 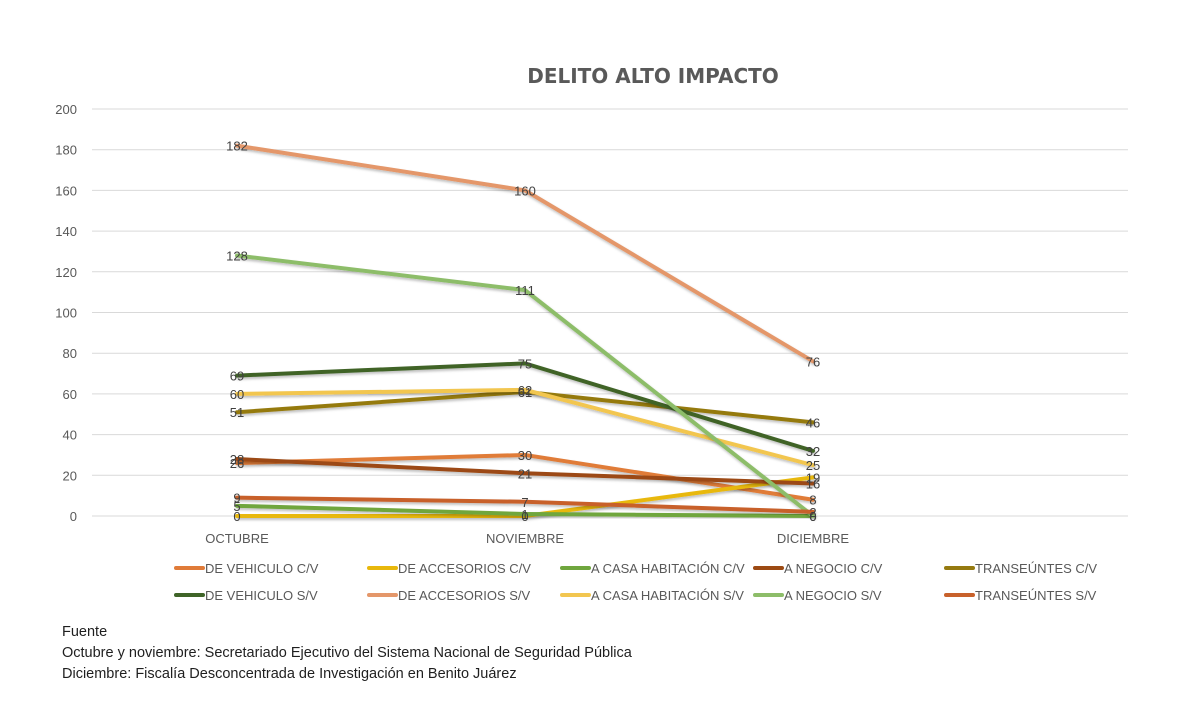 What do you see at coordinates (813, 538) in the screenshot?
I see `x-tick-label: DICIEMBRE` at bounding box center [813, 538].